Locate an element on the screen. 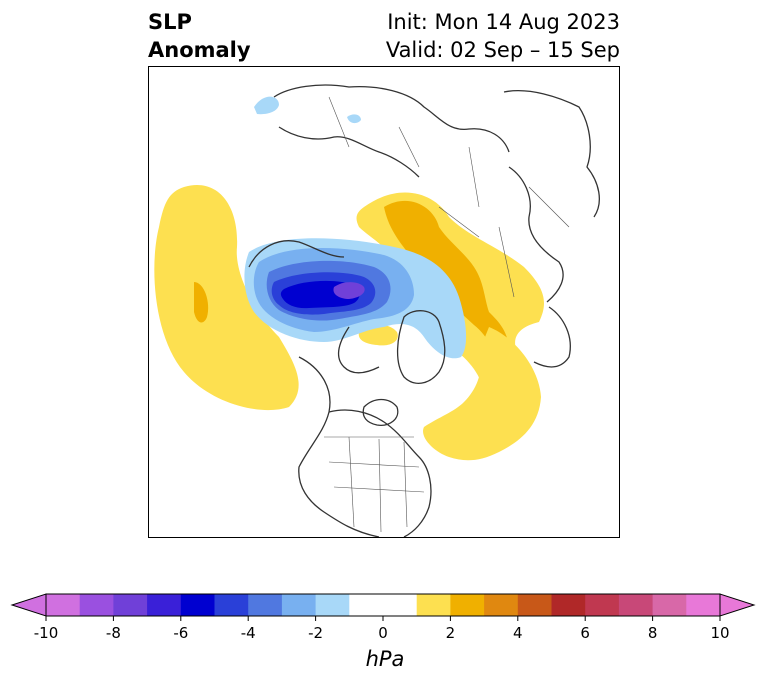 This screenshot has height=684, width=768. colorbar: -10 -8 -6 -4 -2 0 2 4 6 8 10 hPa is located at coordinates (385, 637).